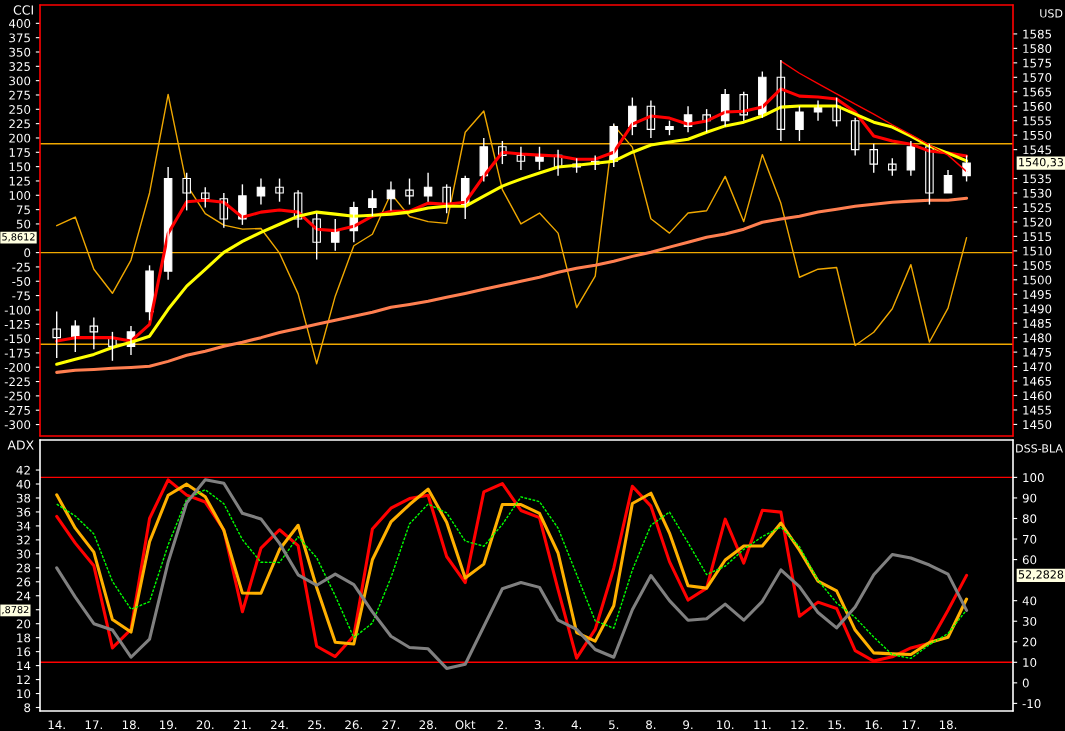 The image size is (1065, 731). Describe the element at coordinates (1033, 478) in the screenshot. I see `y2-tick-label: 100` at that location.